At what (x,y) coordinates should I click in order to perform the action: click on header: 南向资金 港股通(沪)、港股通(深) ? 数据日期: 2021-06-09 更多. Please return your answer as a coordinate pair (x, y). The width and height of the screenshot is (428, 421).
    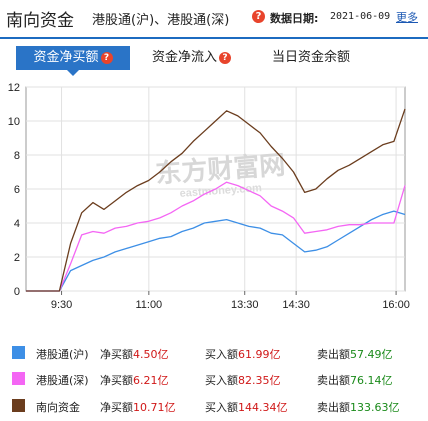
    Looking at the image, I should click on (214, 17).